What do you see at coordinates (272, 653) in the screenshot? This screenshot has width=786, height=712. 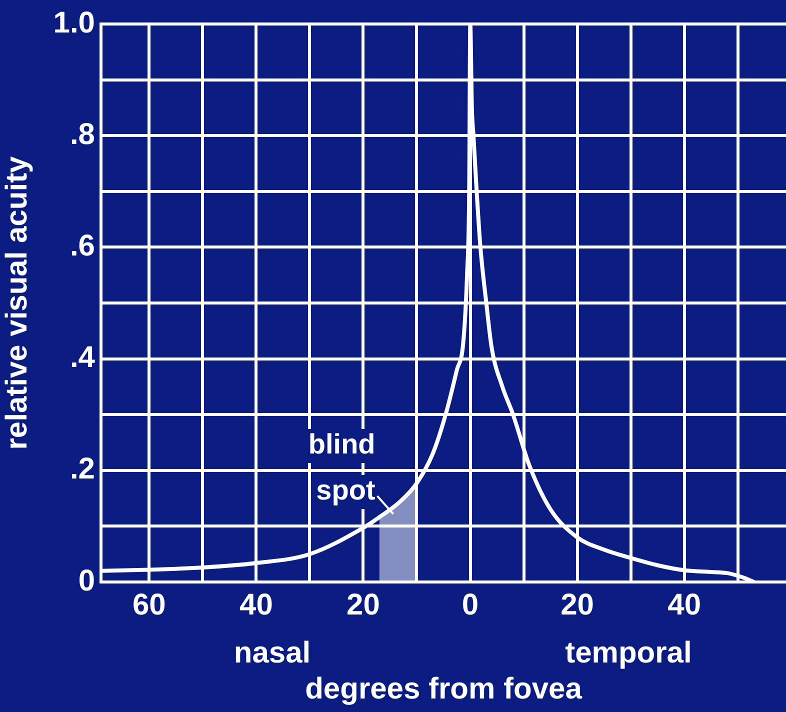 I see `text: nasal` at bounding box center [272, 653].